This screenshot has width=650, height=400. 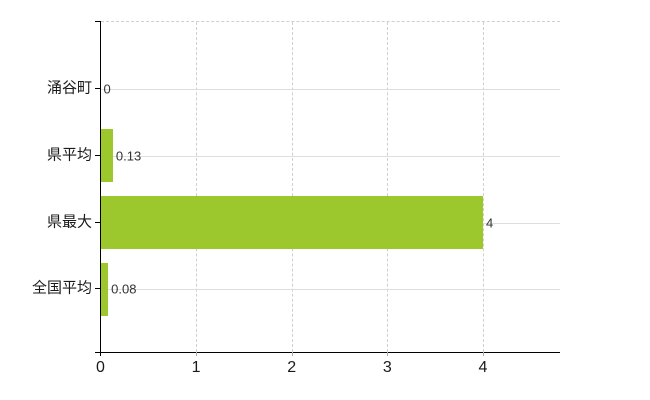 What do you see at coordinates (387, 367) in the screenshot?
I see `x-axis-tick-label: 3` at bounding box center [387, 367].